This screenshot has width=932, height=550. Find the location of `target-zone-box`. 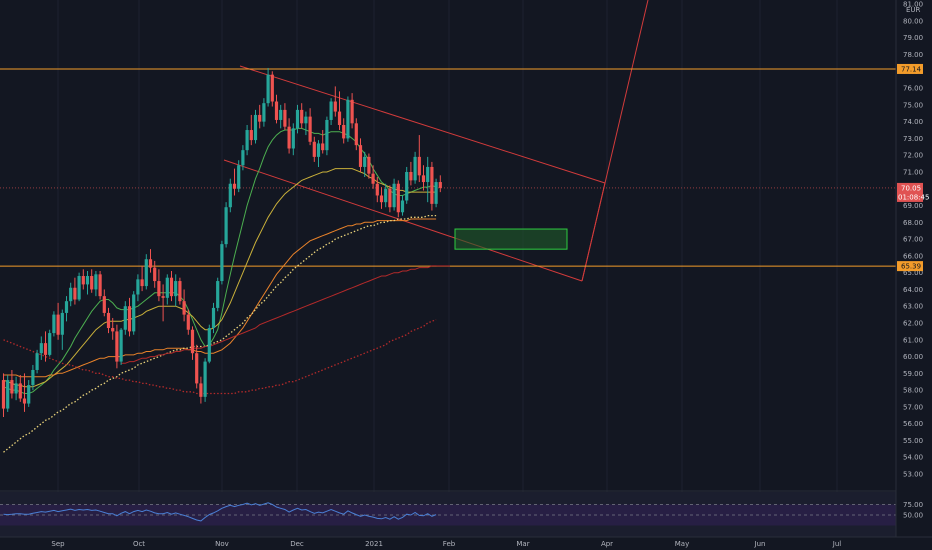

target-zone-box is located at coordinates (511, 239).